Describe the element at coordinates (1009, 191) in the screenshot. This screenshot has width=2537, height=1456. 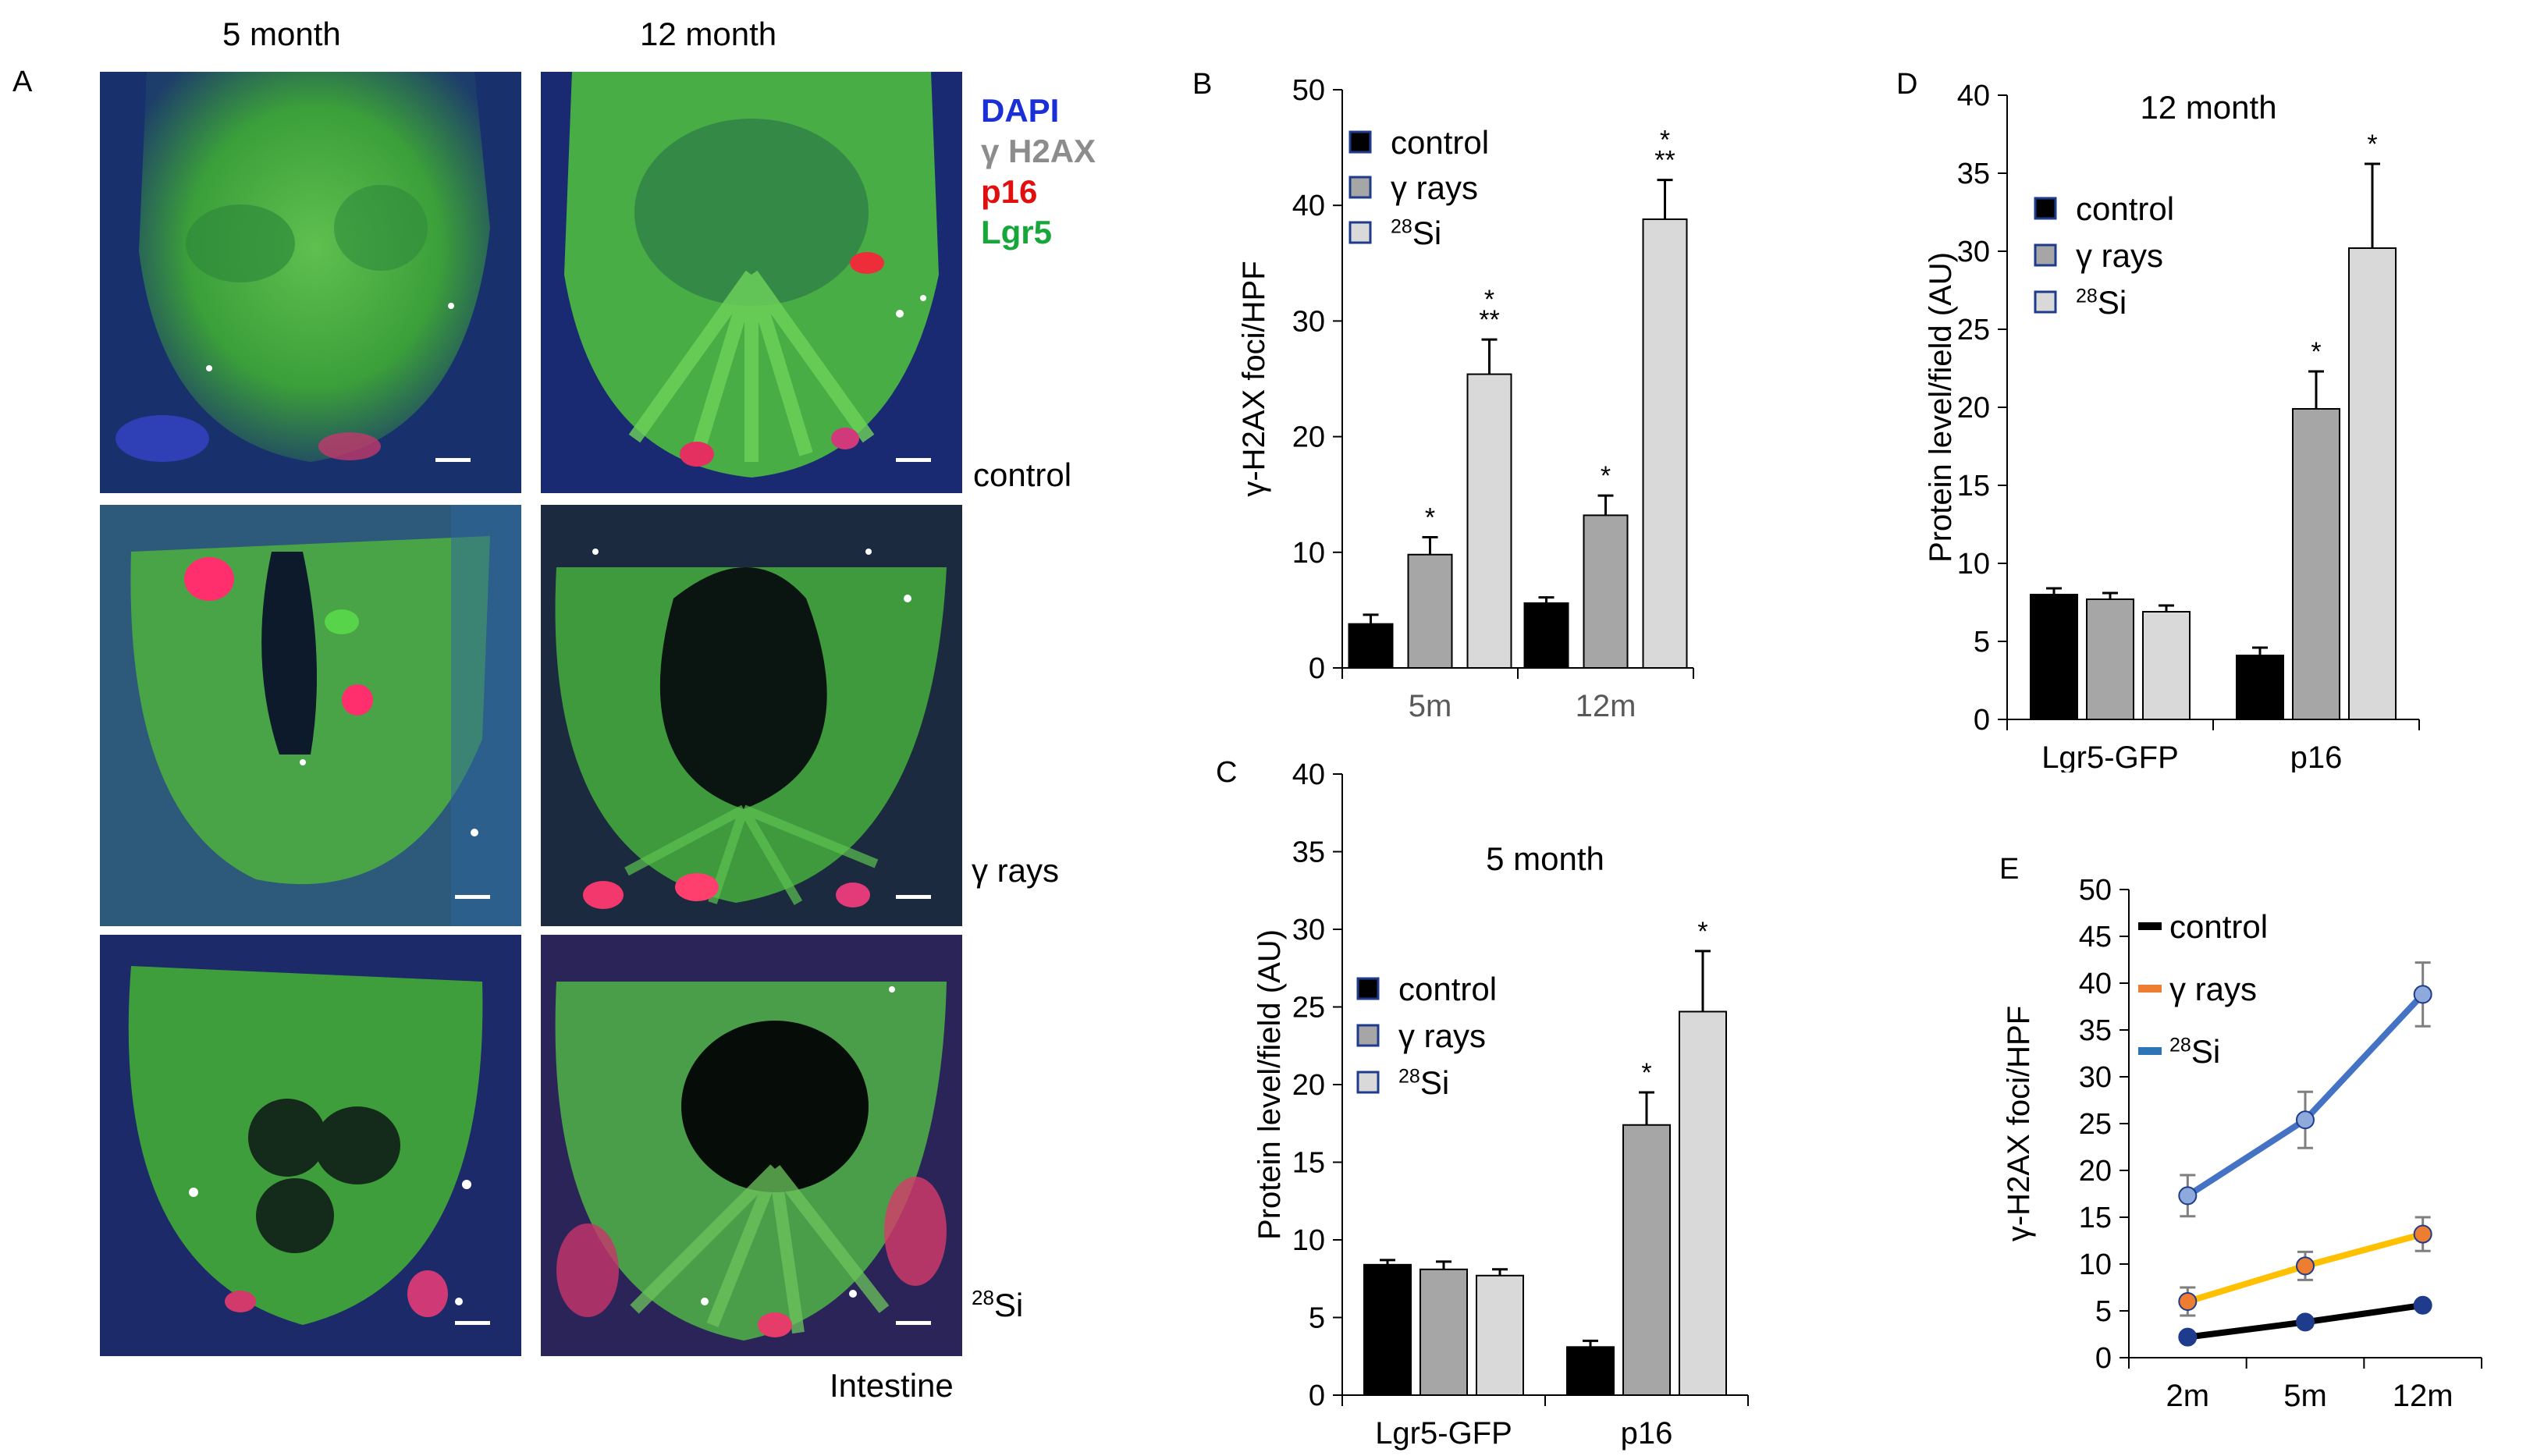
I see `stain-legend-p16: p16` at that location.